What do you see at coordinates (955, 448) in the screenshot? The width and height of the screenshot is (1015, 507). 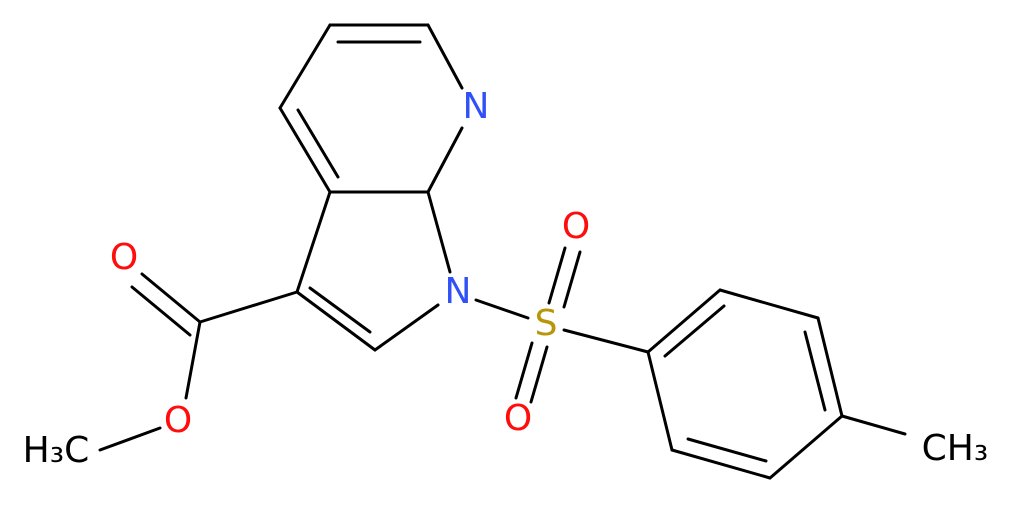 I see `atom-label: CH₃` at bounding box center [955, 448].